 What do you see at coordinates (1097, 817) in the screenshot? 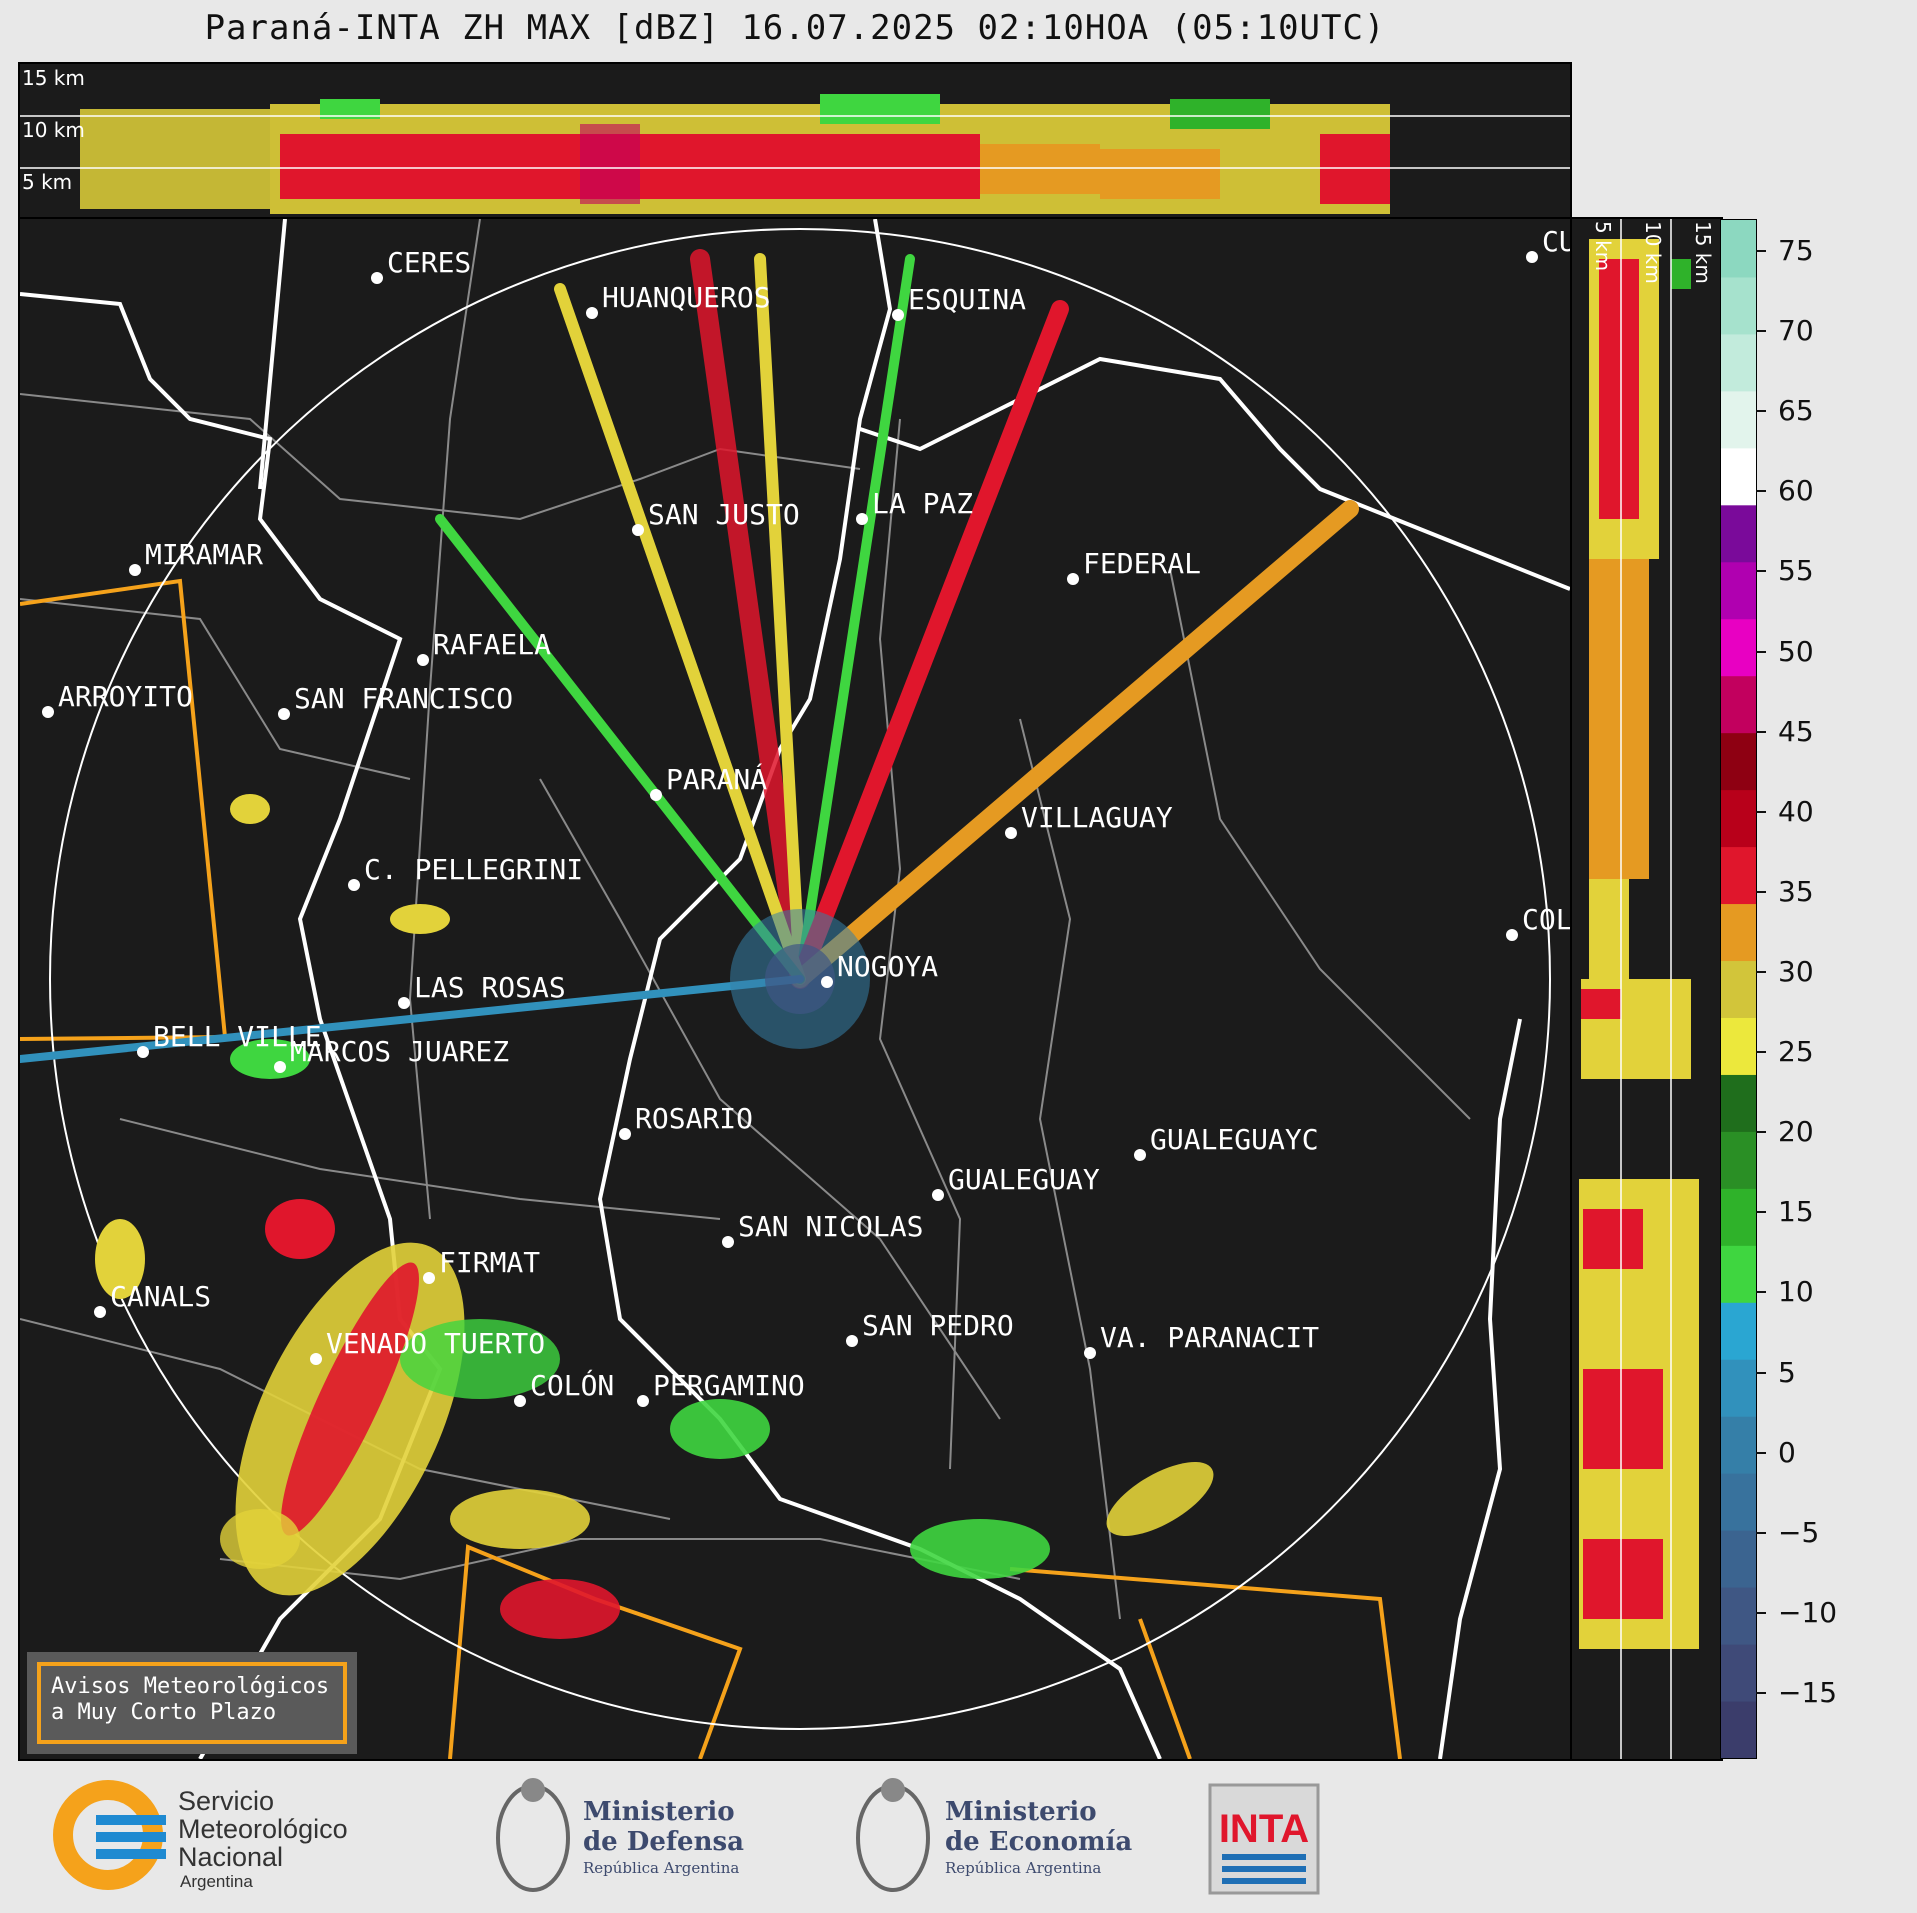
I see `city-label: VILLAGUAY` at bounding box center [1097, 817].